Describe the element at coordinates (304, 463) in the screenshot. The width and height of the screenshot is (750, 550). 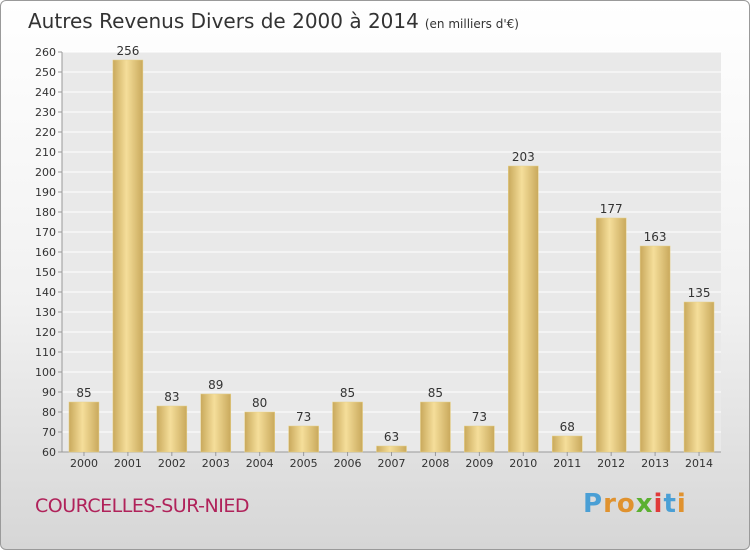
I see `x-tick-label: 2005` at that location.